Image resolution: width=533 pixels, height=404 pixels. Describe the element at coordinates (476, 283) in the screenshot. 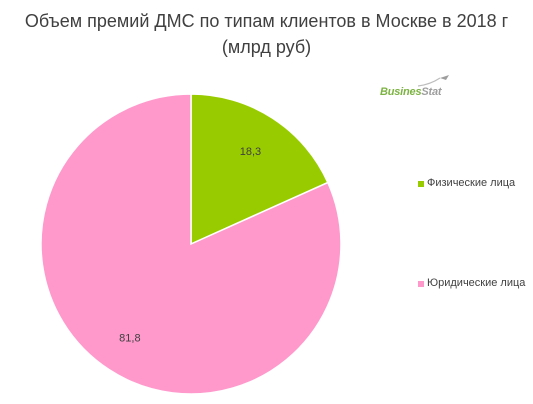

I see `legend-label-legal: Юридические лица` at that location.